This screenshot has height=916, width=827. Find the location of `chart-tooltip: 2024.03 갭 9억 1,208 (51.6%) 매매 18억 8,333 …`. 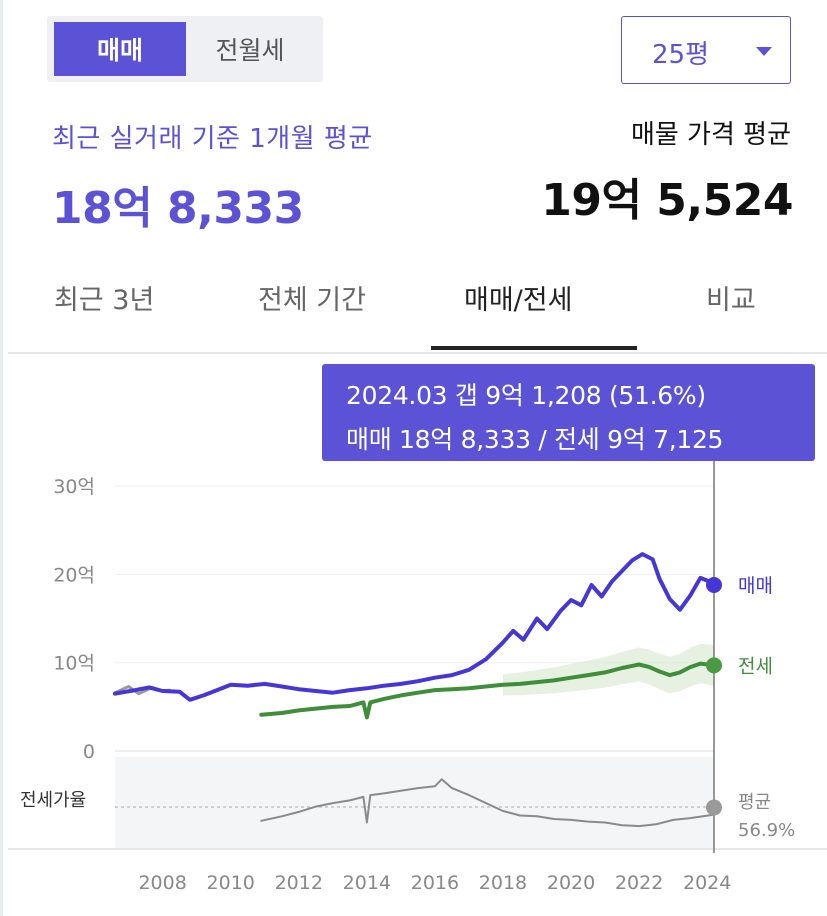

chart-tooltip: 2024.03 갭 9억 1,208 (51.6%) 매매 18억 8,333 … is located at coordinates (568, 412).